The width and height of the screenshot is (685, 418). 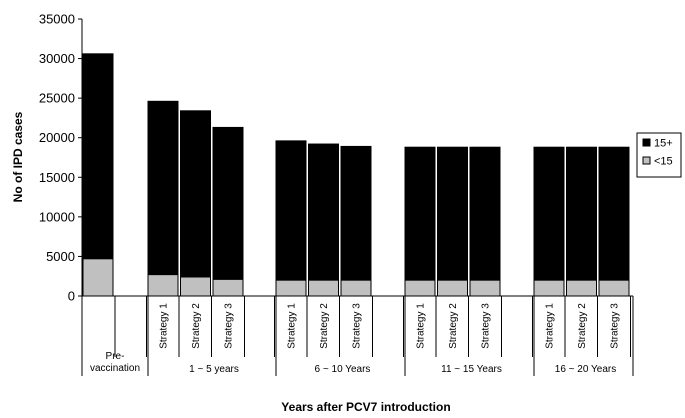 I want to click on y-tick-label: 35000, so click(x=57, y=19).